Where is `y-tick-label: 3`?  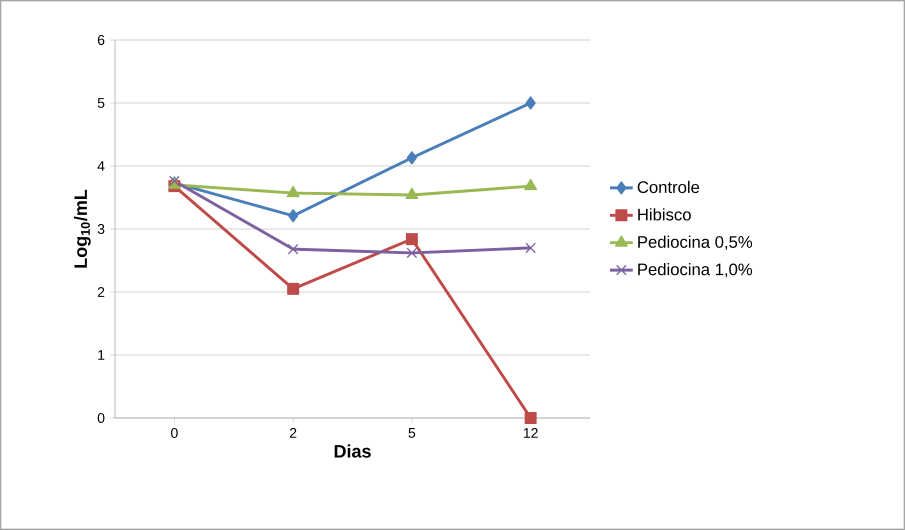
y-tick-label: 3 is located at coordinates (101, 229).